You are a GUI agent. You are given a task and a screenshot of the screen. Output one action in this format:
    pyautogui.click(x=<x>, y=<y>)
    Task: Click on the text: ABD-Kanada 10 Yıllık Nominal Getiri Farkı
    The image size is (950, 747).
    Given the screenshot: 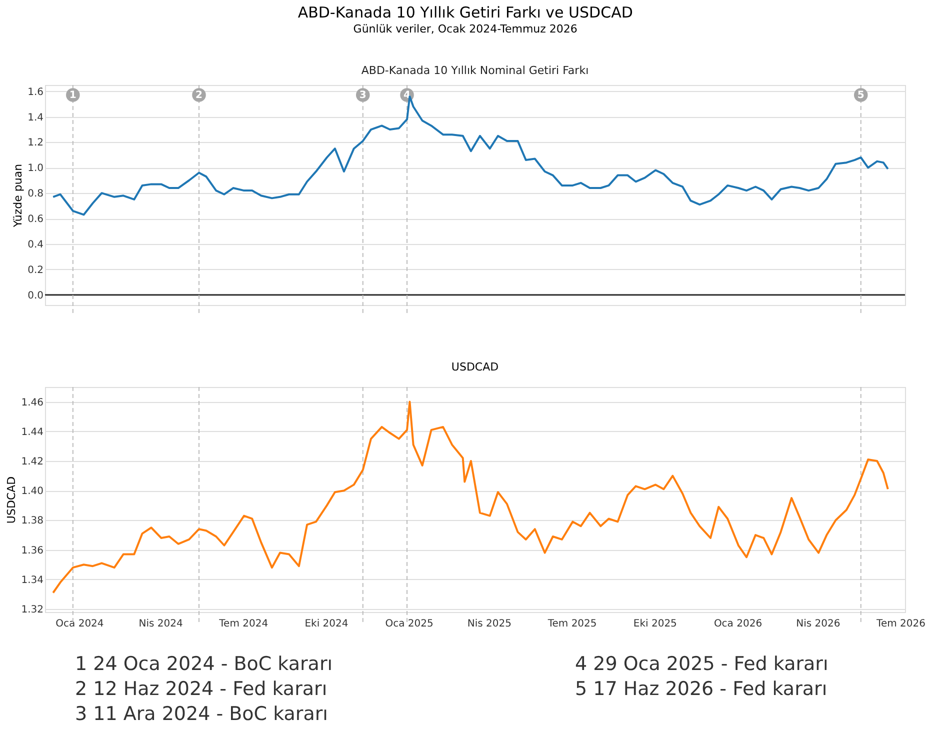 What is the action you would take?
    pyautogui.click(x=475, y=70)
    